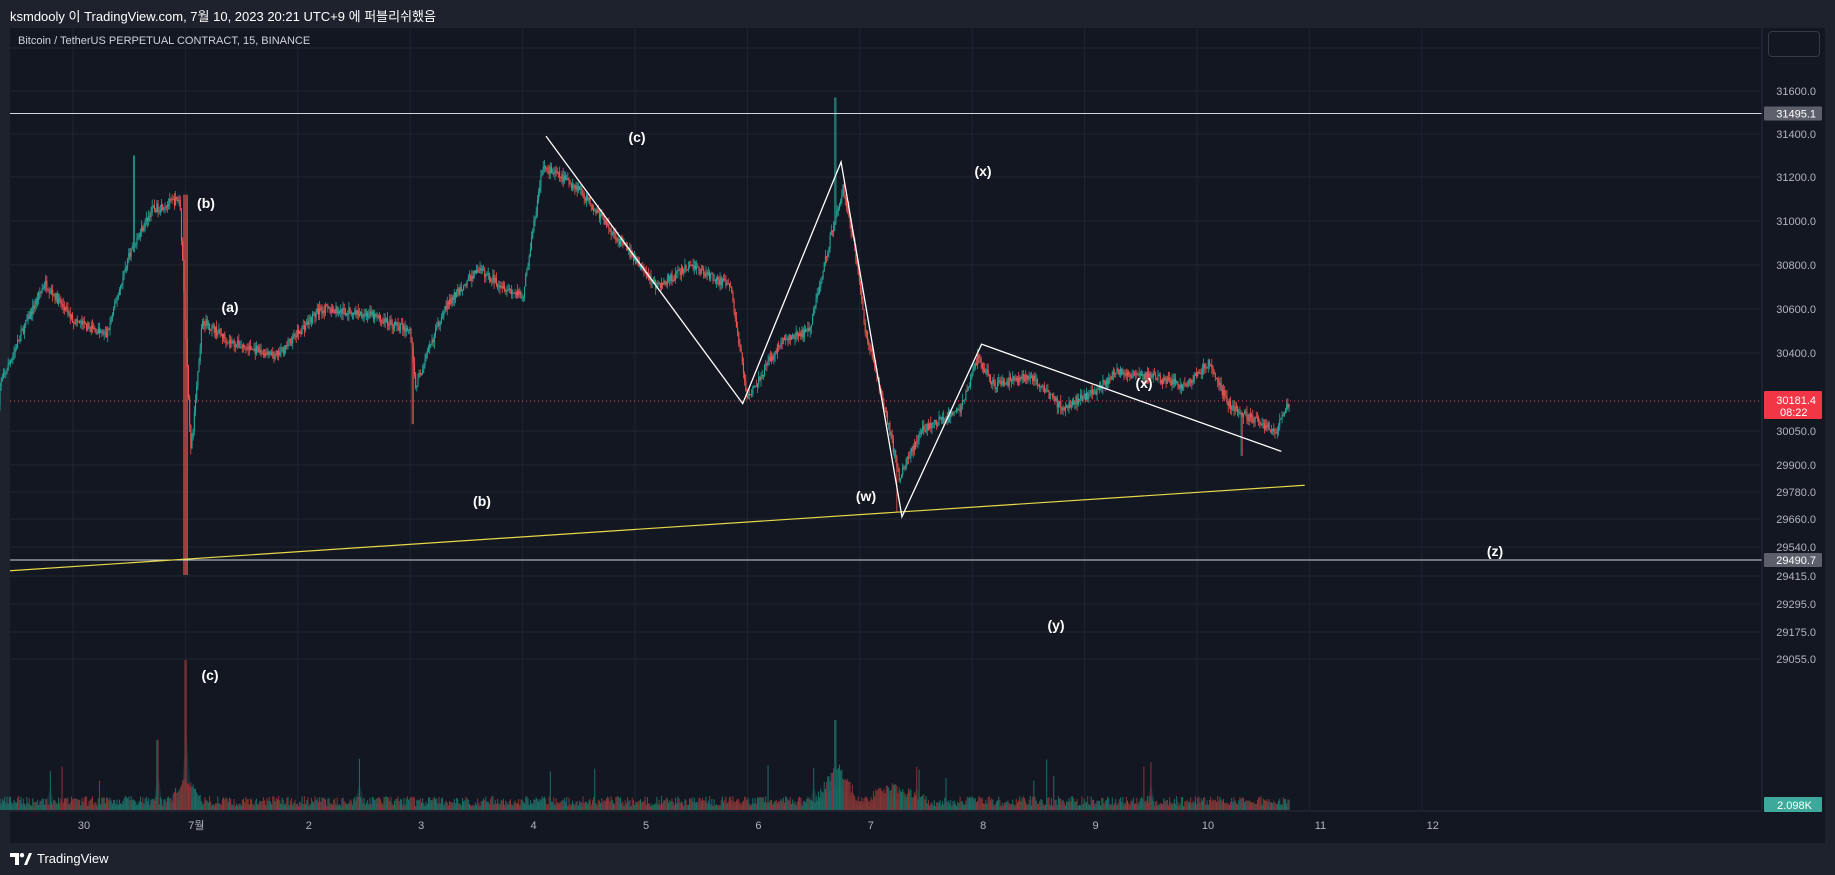 The width and height of the screenshot is (1835, 875). I want to click on chart-settings-button, so click(1794, 44).